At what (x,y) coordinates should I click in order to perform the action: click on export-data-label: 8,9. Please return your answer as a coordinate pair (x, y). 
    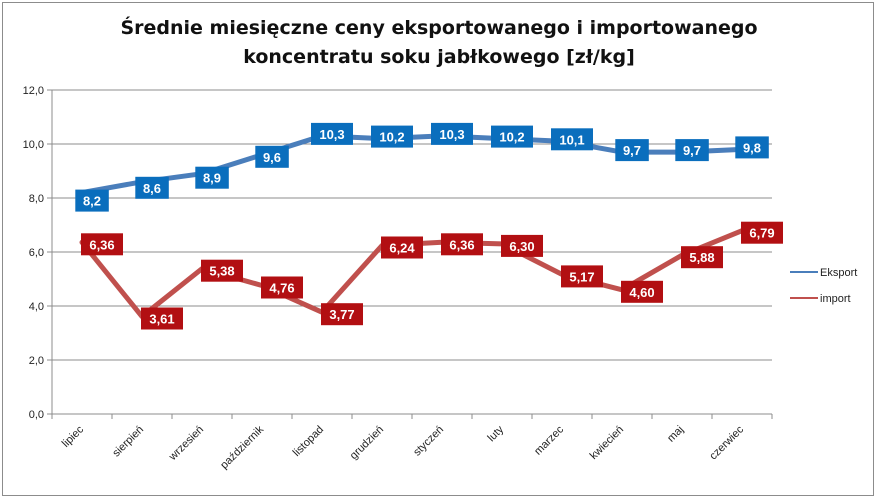
    Looking at the image, I should click on (212, 178).